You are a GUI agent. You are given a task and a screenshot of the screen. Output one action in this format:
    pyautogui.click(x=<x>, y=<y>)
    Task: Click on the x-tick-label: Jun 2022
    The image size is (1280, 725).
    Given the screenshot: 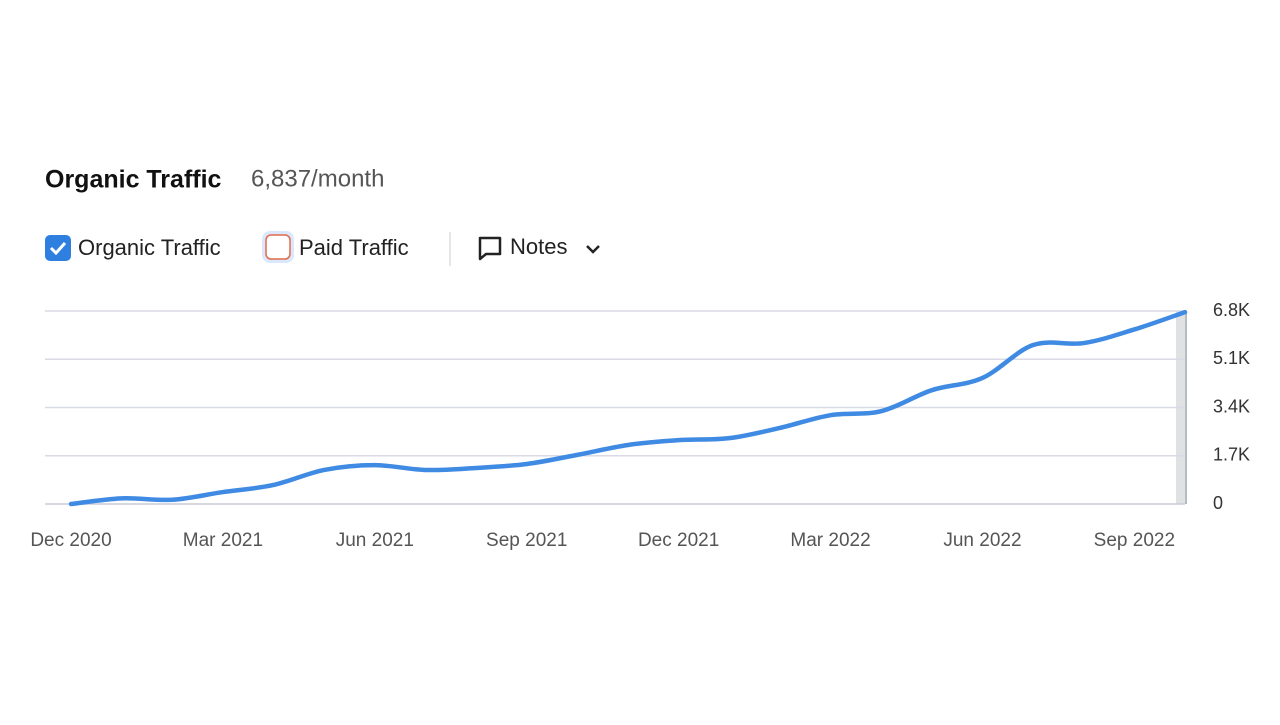 What is the action you would take?
    pyautogui.click(x=982, y=540)
    